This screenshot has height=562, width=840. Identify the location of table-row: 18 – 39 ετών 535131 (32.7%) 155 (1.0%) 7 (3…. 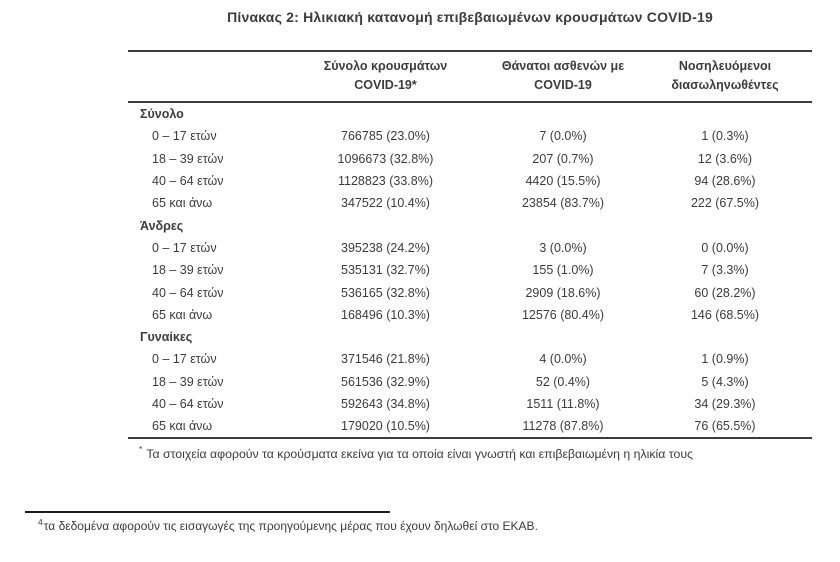
(470, 270).